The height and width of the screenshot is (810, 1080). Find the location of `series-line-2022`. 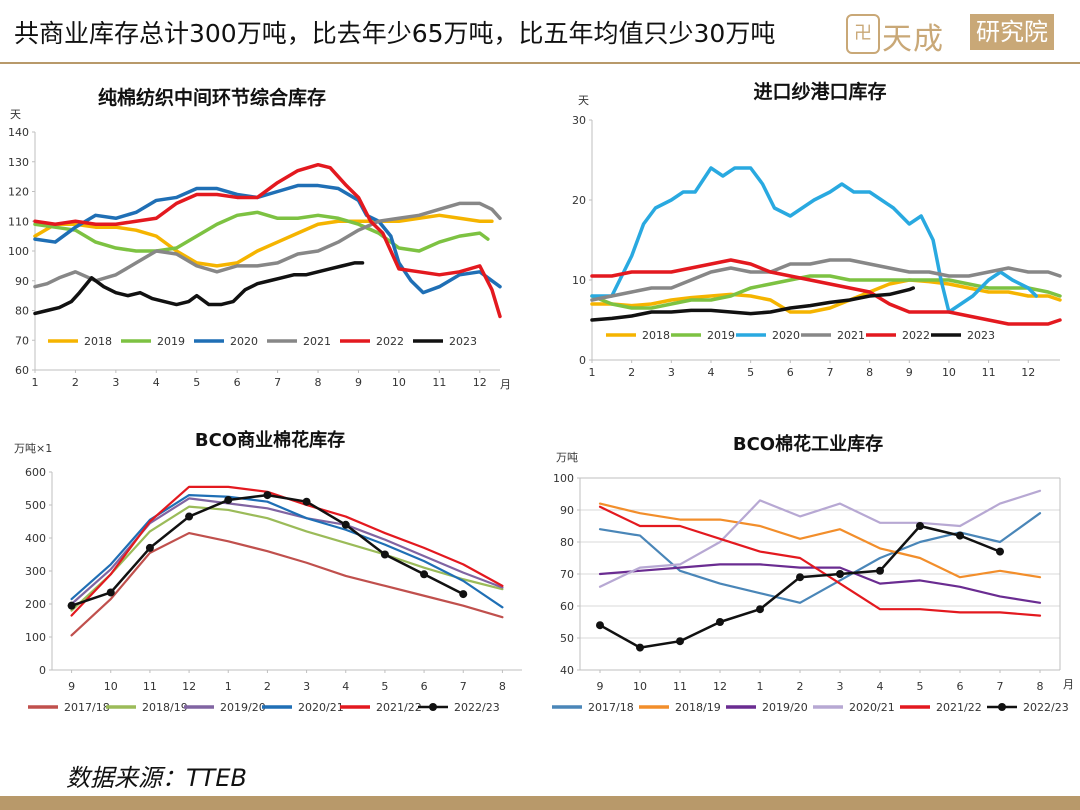

series-line-2022 is located at coordinates (267, 240).